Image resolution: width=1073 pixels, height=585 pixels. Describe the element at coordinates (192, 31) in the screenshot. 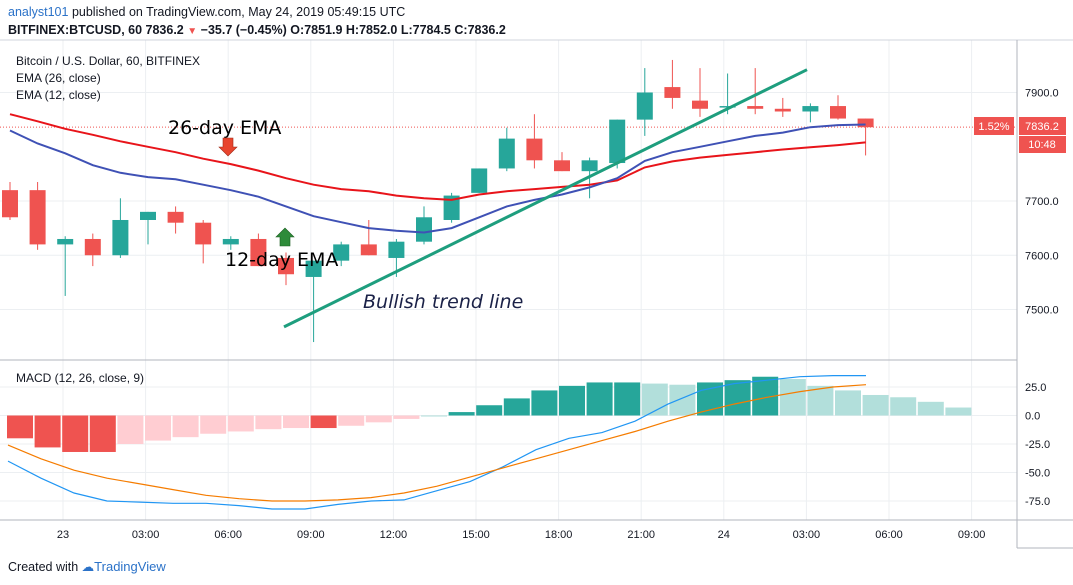

I see `down-arrow-icon: ▼` at that location.